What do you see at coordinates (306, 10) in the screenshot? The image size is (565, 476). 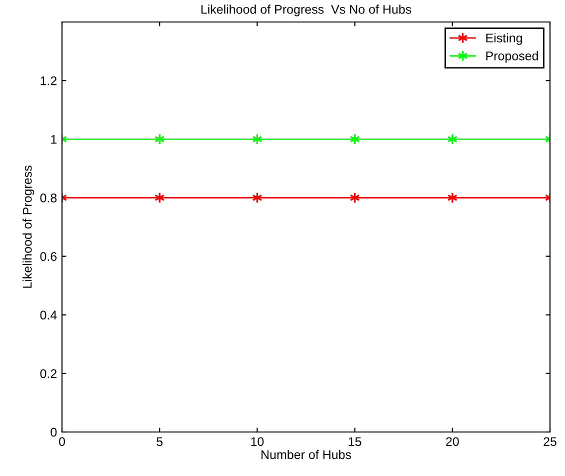 I see `chart-title: Likelihood of Progress Vs No of Hubs` at bounding box center [306, 10].